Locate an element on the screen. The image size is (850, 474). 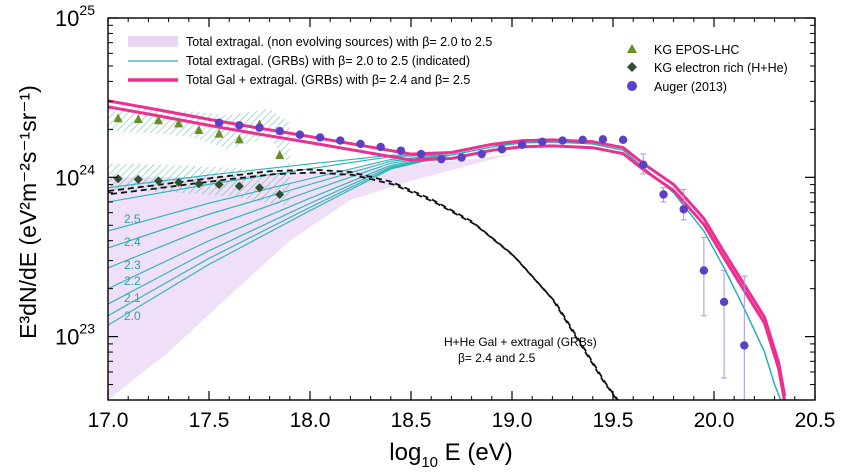
legend-label-auger: Auger (2013) is located at coordinates (690, 87).